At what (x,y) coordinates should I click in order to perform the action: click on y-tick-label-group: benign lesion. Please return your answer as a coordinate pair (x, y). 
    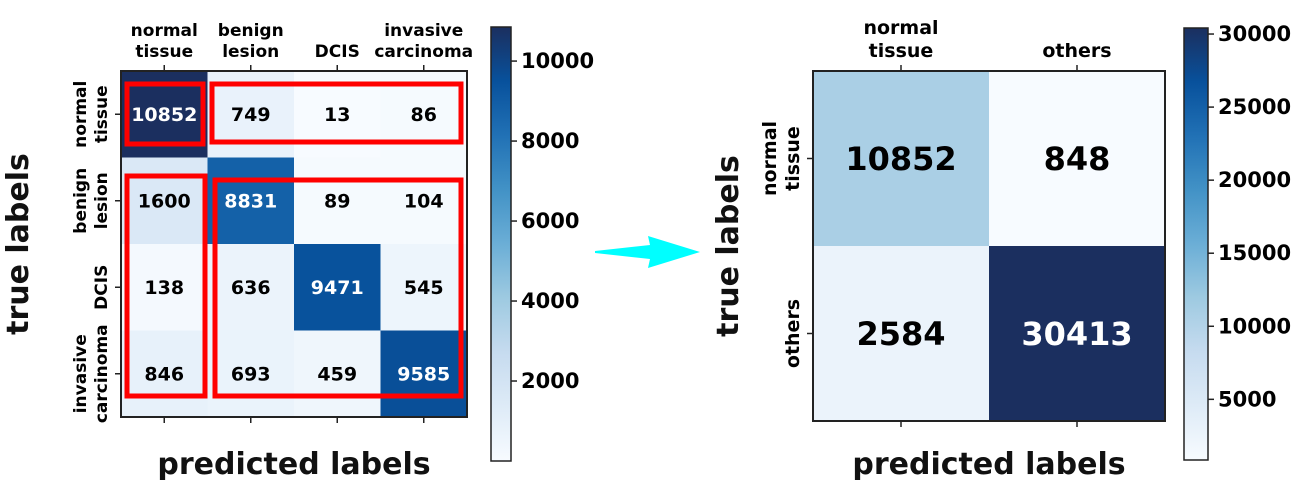
    Looking at the image, I should click on (91, 201).